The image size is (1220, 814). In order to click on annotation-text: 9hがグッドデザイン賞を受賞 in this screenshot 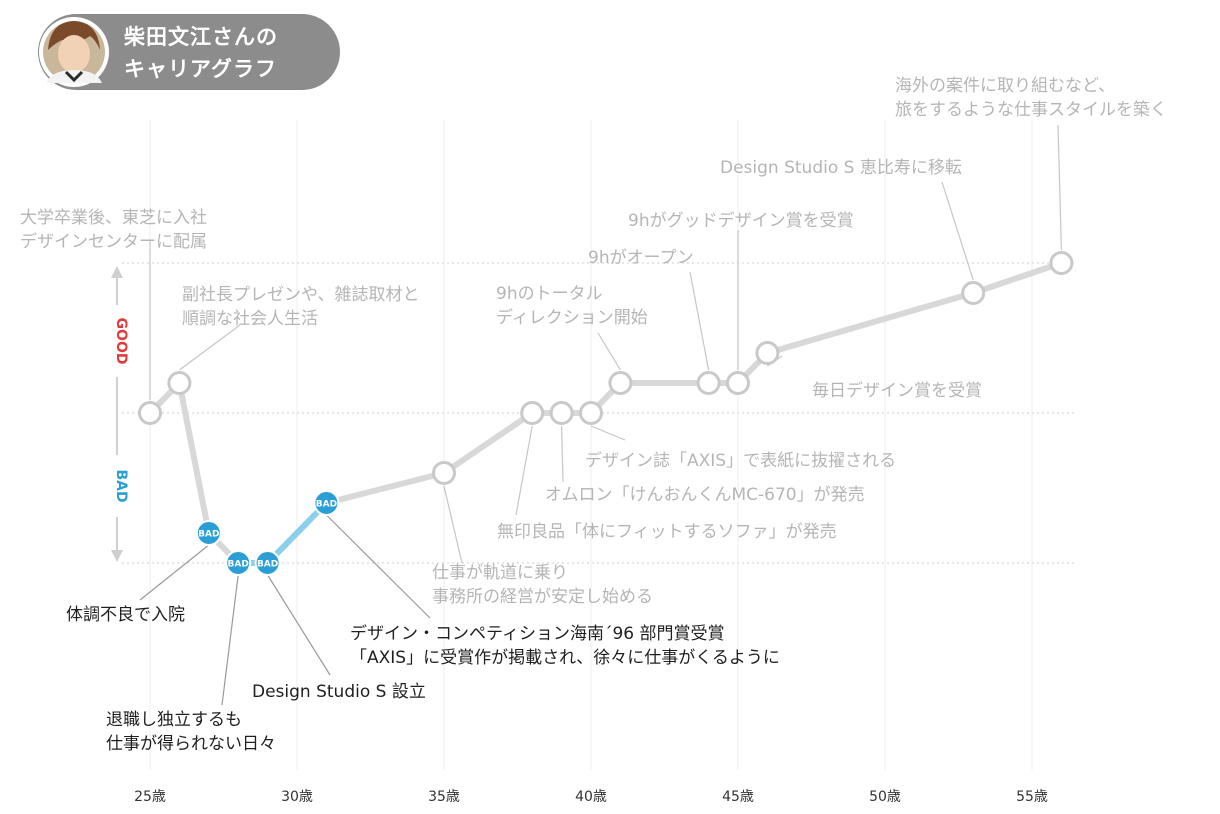, I will do `click(741, 220)`.